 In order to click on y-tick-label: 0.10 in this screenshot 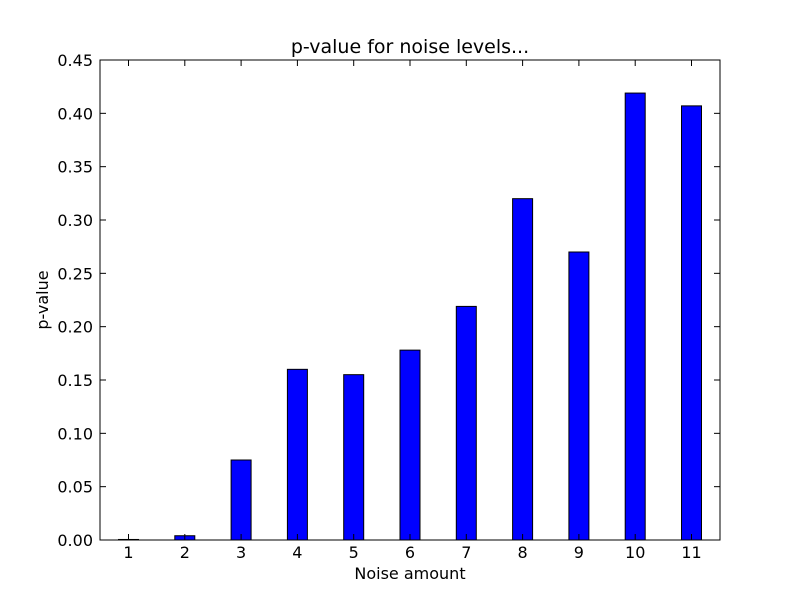, I will do `click(75, 433)`.